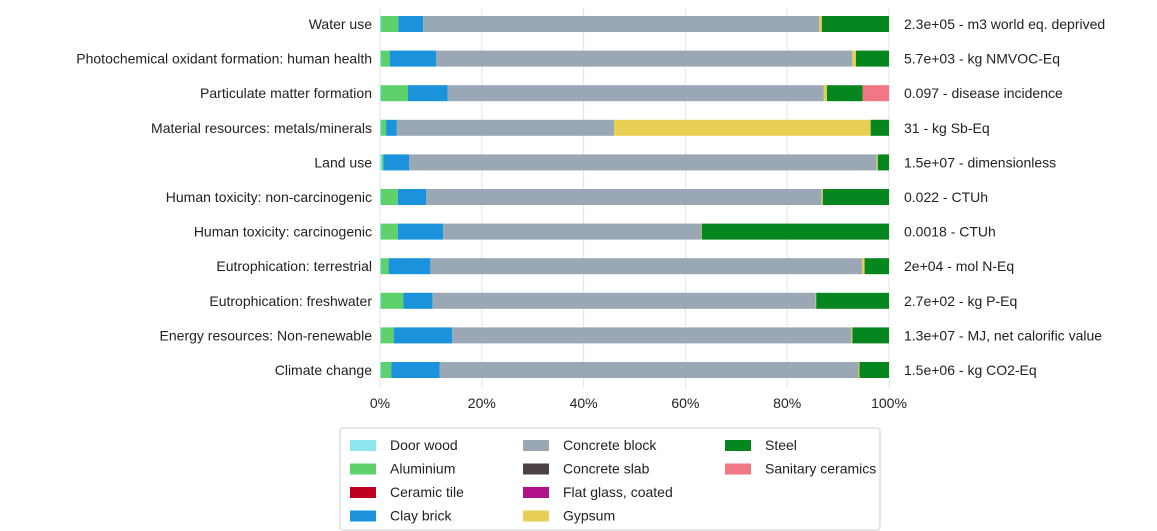  What do you see at coordinates (638, 403) in the screenshot?
I see `x-axis-ticks: 0% 20% 40% 60% 80% 100%` at bounding box center [638, 403].